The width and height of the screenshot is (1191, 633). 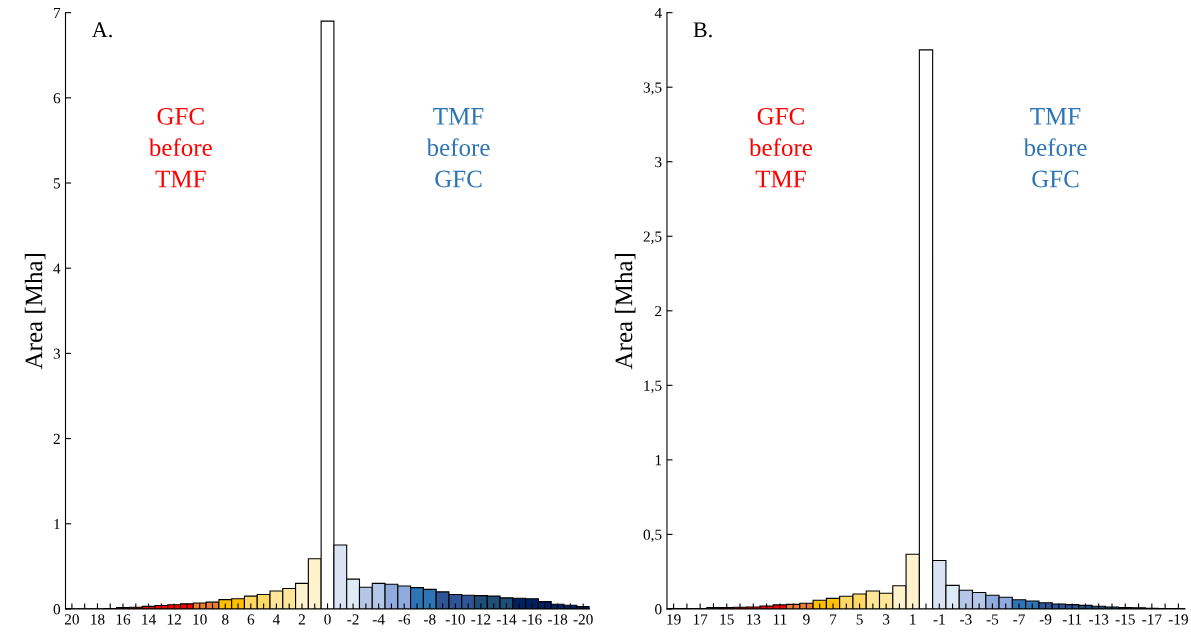 What do you see at coordinates (353, 619) in the screenshot?
I see `x-tick-label: -2` at bounding box center [353, 619].